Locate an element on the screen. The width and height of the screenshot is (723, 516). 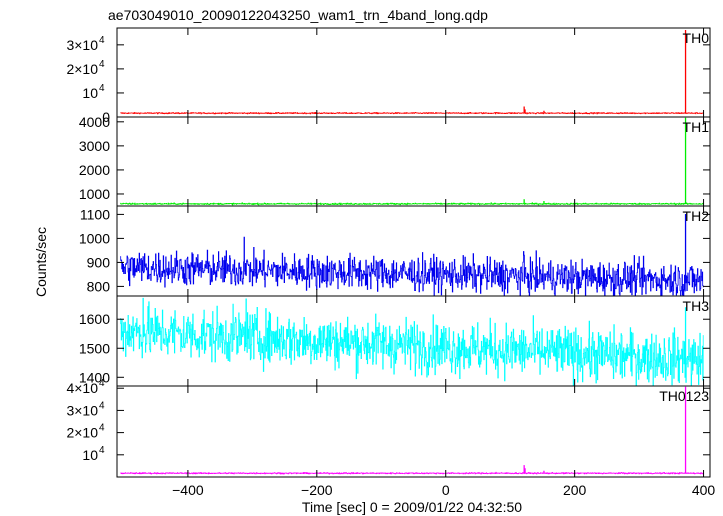
x-tick-label: 0 is located at coordinates (446, 490).